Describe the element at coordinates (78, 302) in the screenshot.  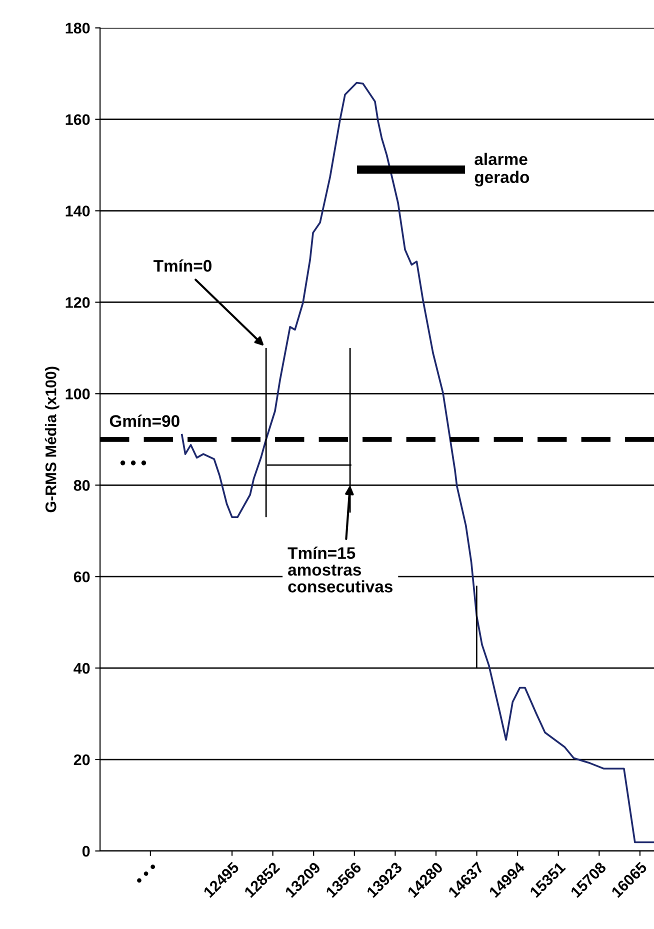
I see `y-tick-label: 120` at that location.